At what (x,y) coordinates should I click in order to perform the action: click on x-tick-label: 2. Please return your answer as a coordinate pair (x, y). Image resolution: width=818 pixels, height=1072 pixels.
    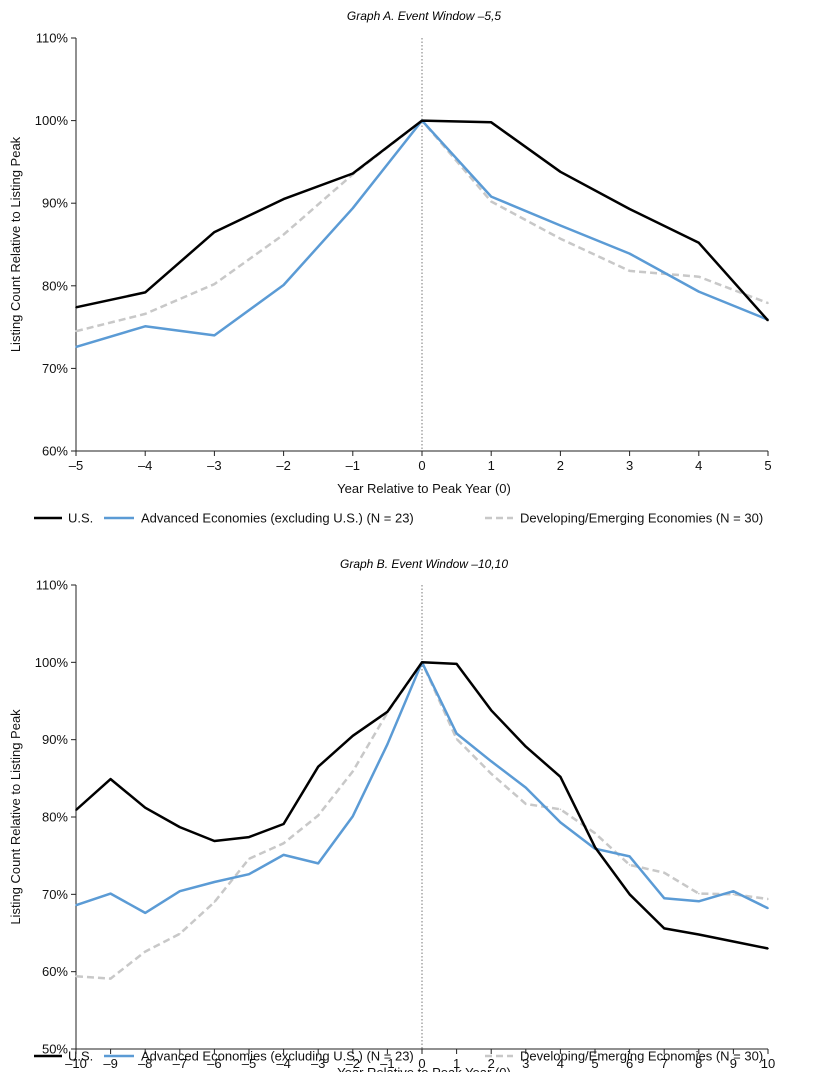
    Looking at the image, I should click on (560, 465).